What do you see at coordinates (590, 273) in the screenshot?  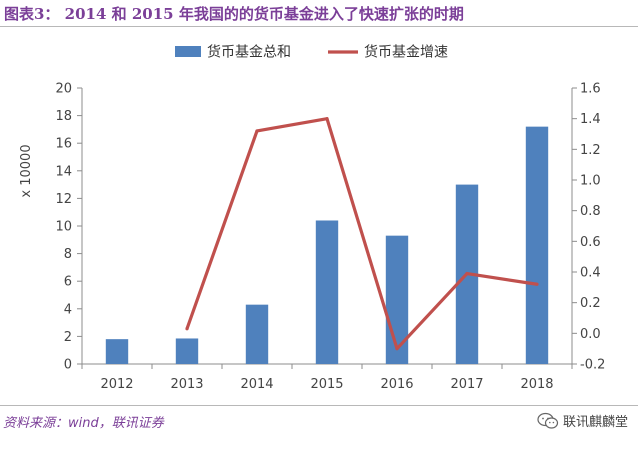 I see `right-axis-tick-label: 0.4` at bounding box center [590, 273].